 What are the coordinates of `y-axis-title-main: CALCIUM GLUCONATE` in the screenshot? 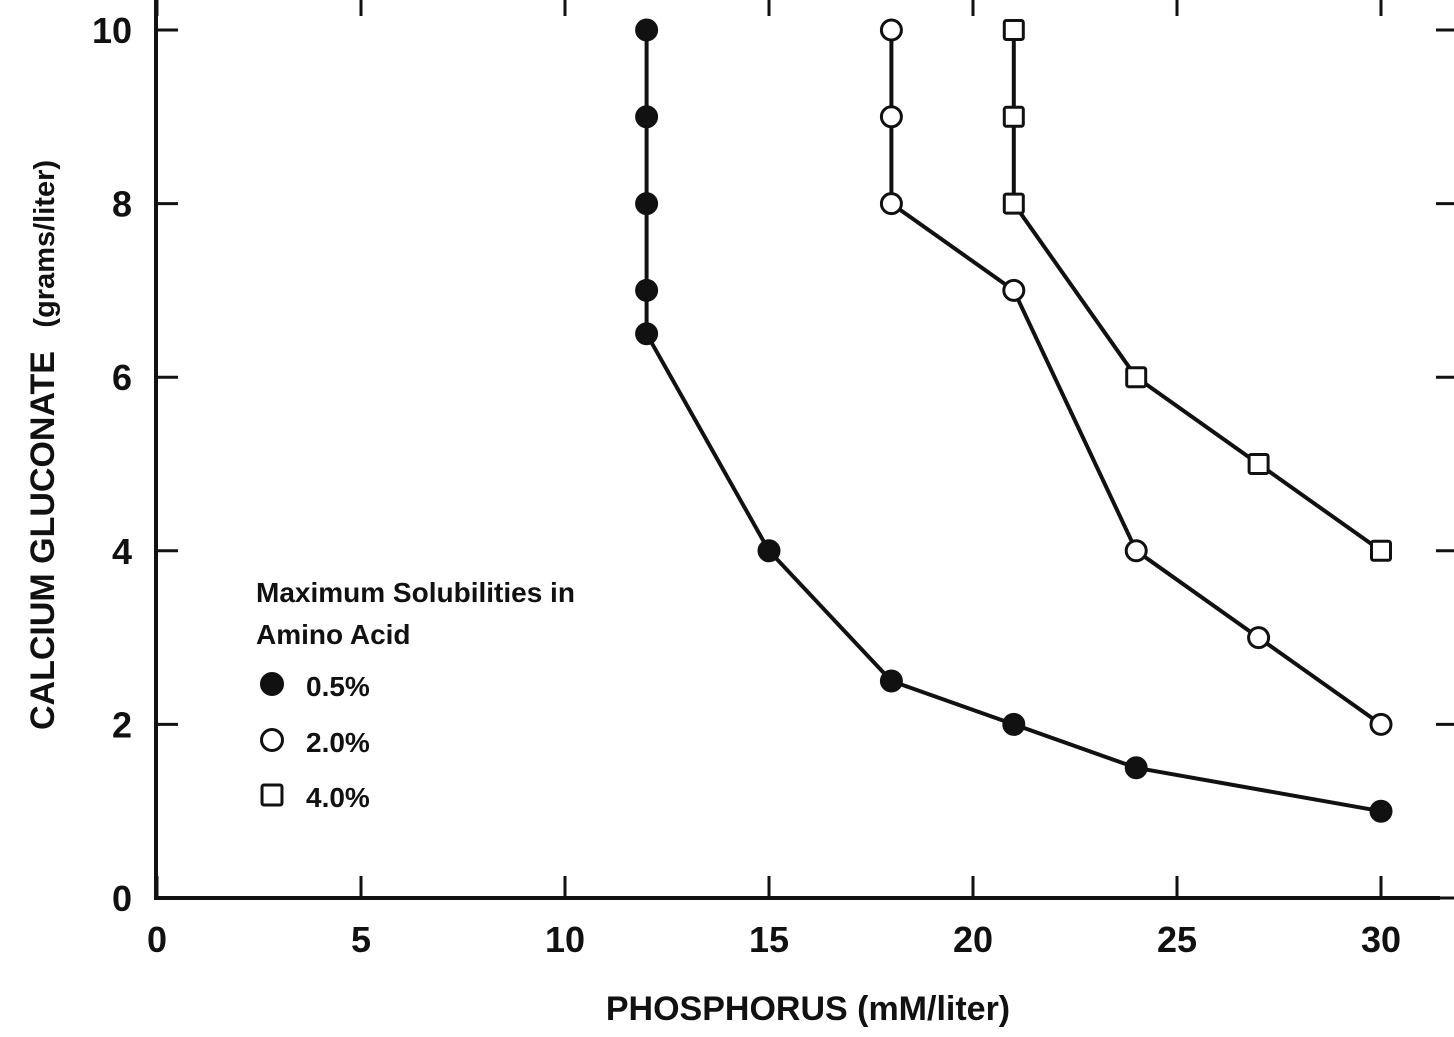 It's located at (43, 540).